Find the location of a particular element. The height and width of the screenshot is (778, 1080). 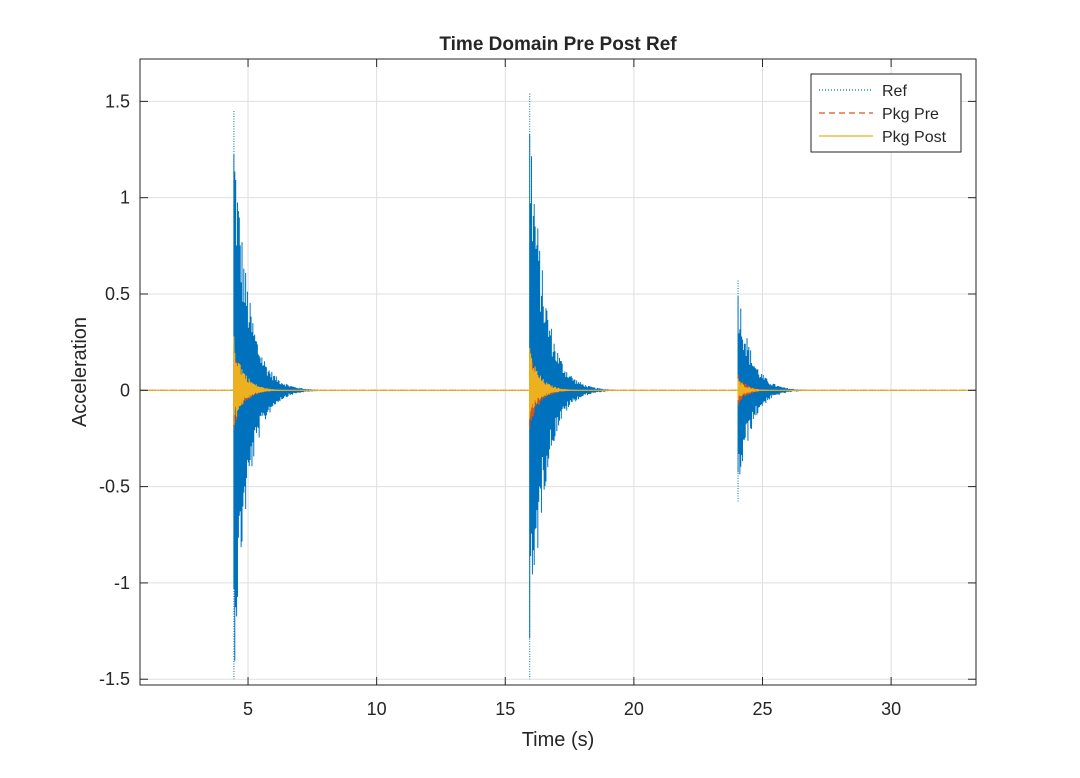

legend-item-pkg-pre: Pkg Pre is located at coordinates (879, 114).